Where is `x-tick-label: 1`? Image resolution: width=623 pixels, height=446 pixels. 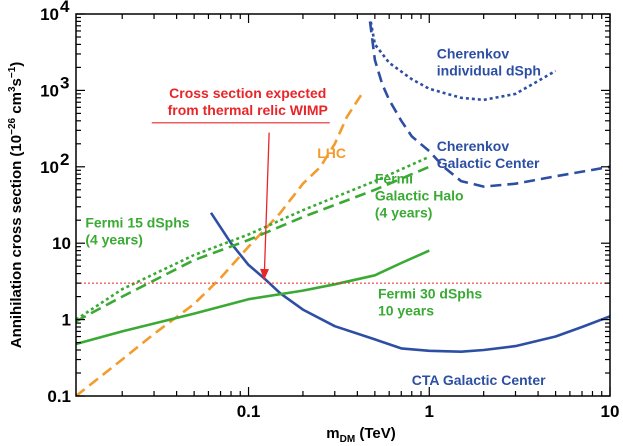
x-tick-label: 1 is located at coordinates (429, 411).